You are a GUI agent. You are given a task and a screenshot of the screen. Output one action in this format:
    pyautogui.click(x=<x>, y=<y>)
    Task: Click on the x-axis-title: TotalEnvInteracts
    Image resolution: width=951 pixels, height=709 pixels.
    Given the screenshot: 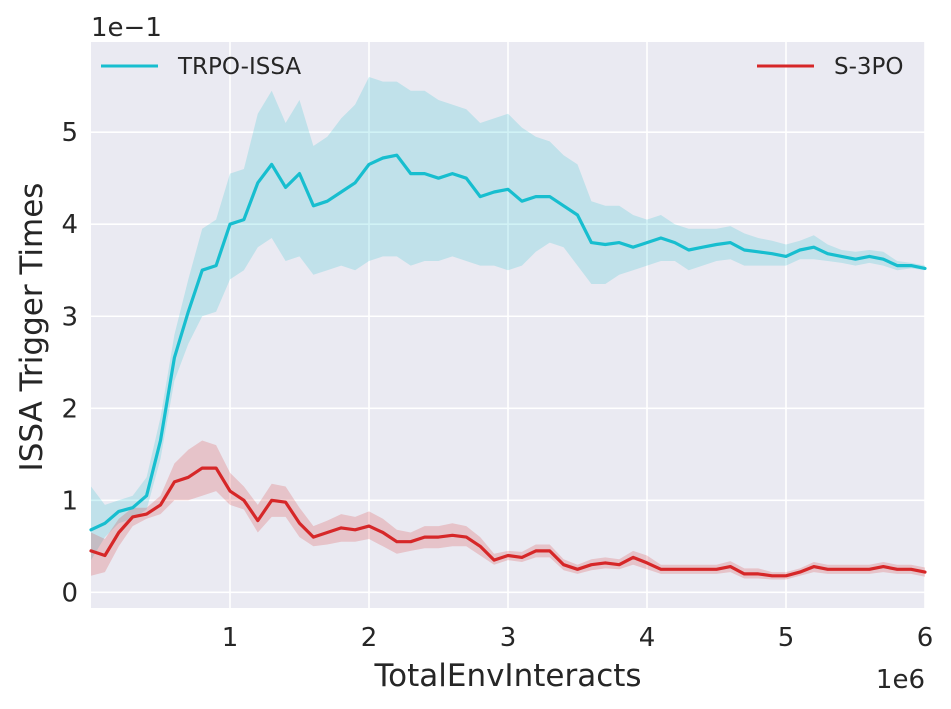 What is the action you would take?
    pyautogui.click(x=507, y=676)
    